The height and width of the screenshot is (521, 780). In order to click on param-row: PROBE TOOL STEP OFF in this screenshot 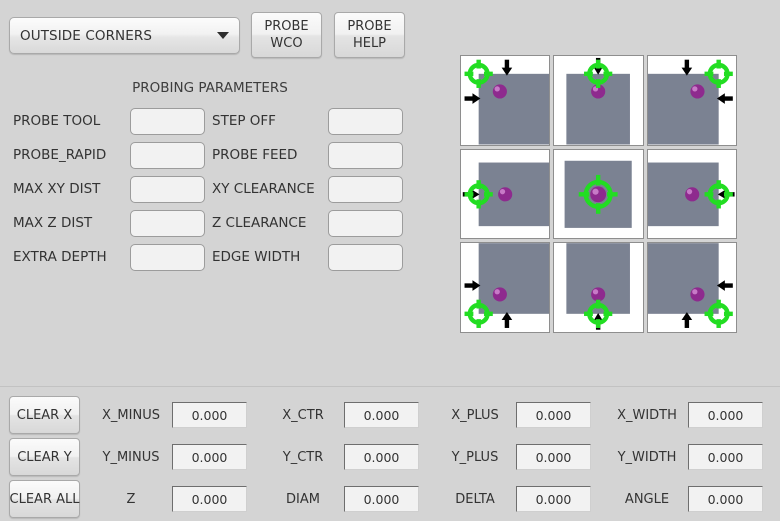, I will do `click(215, 121)`.